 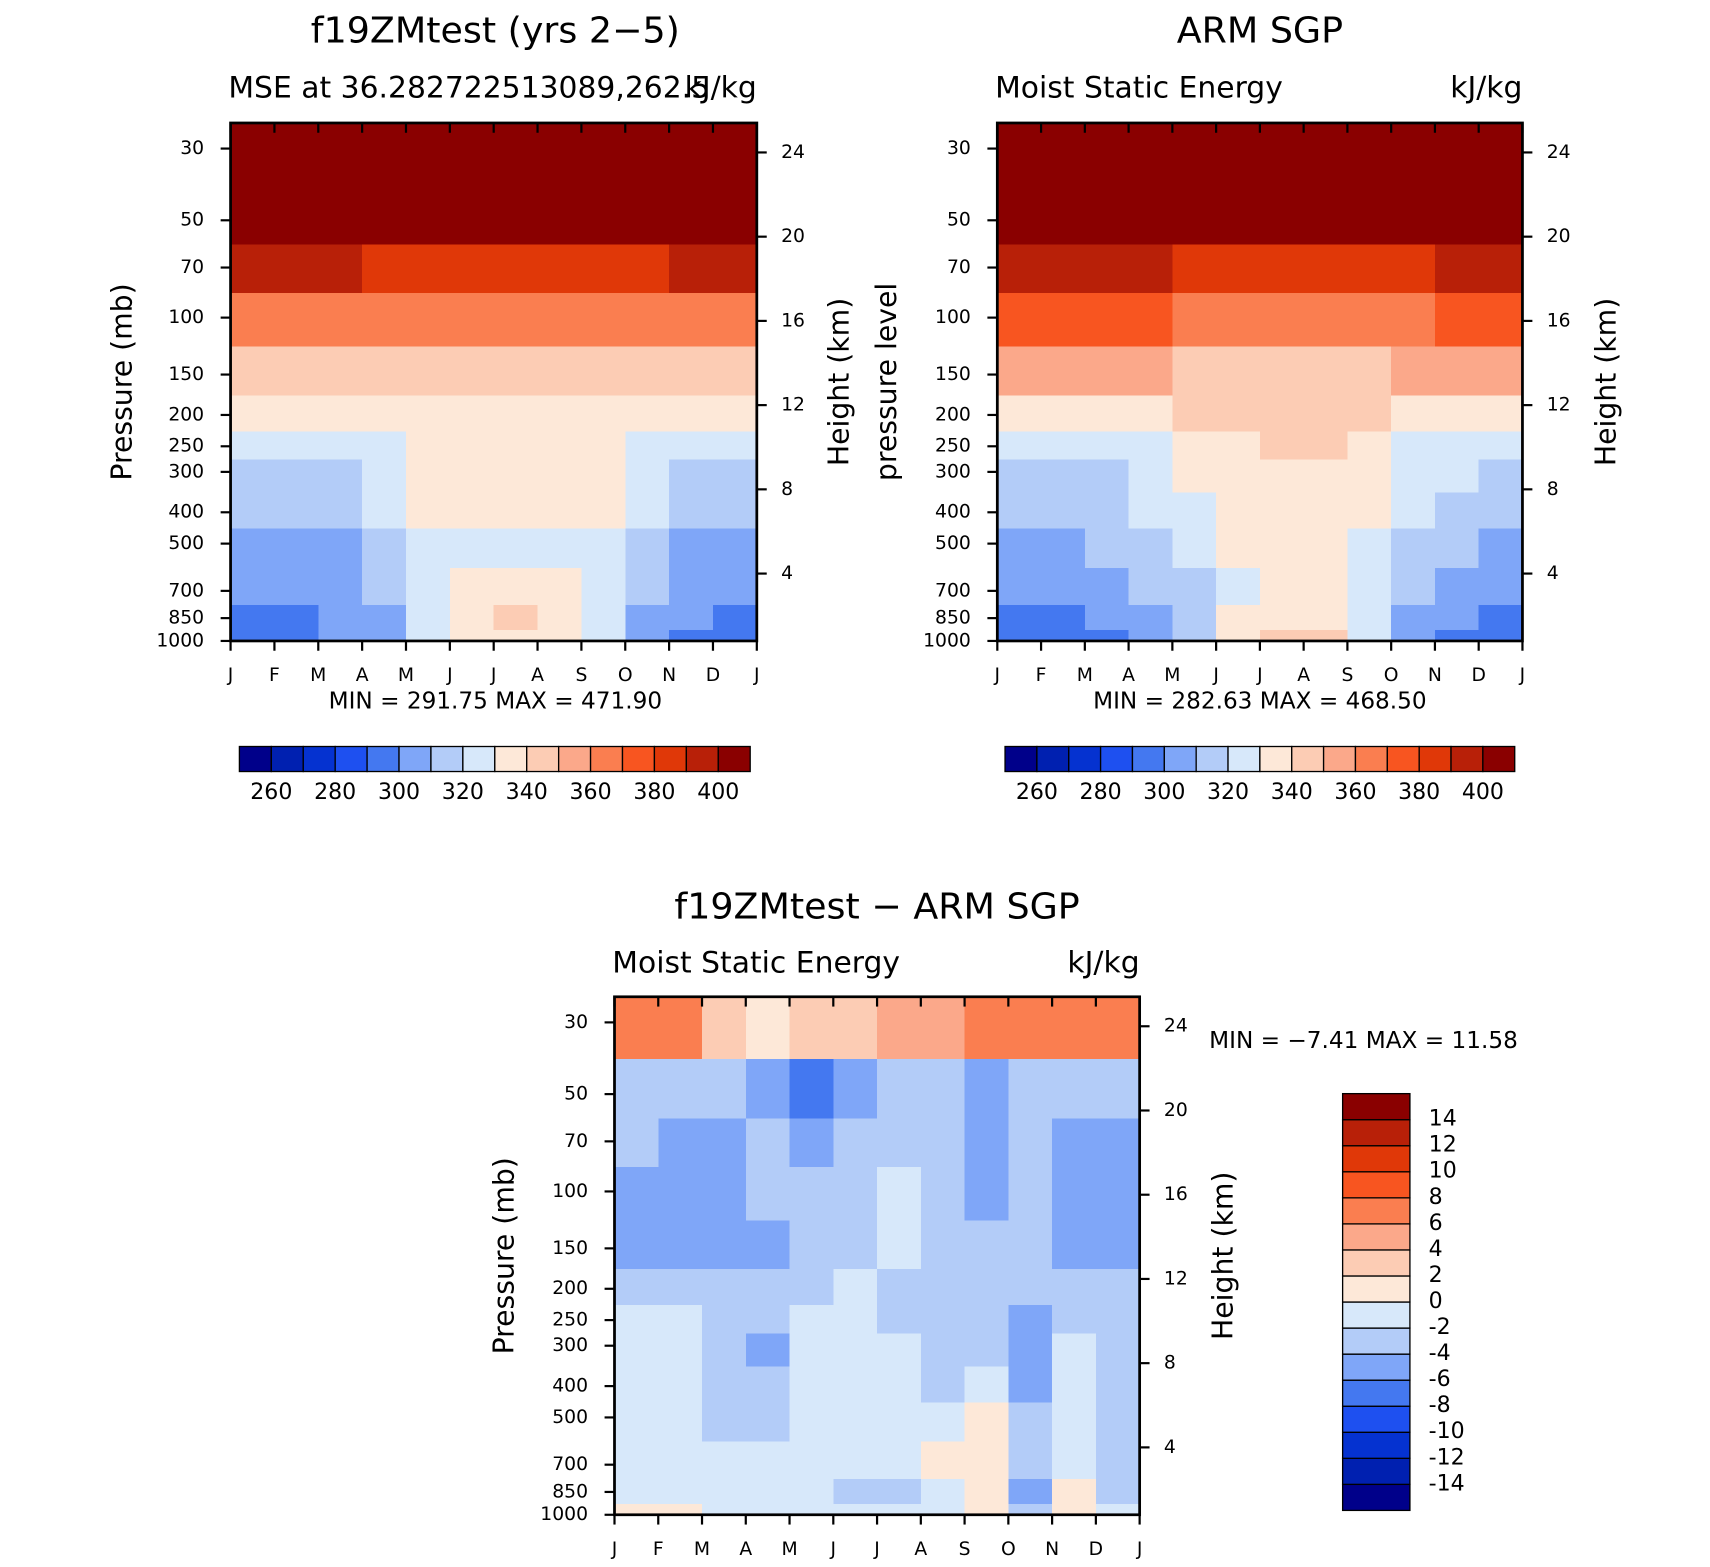 I want to click on x-tick-label: M, so click(x=318, y=675).